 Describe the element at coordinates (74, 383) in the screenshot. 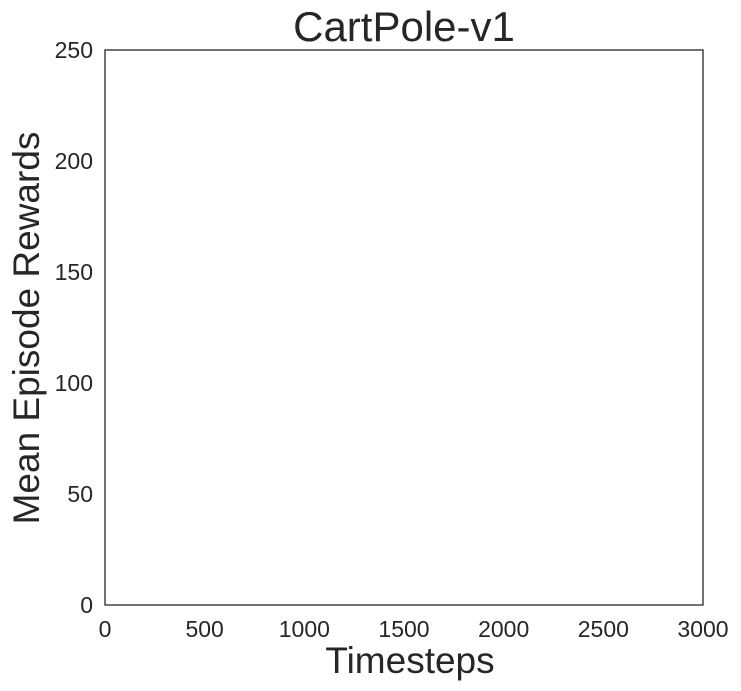

I see `y-tick-label: 100` at that location.